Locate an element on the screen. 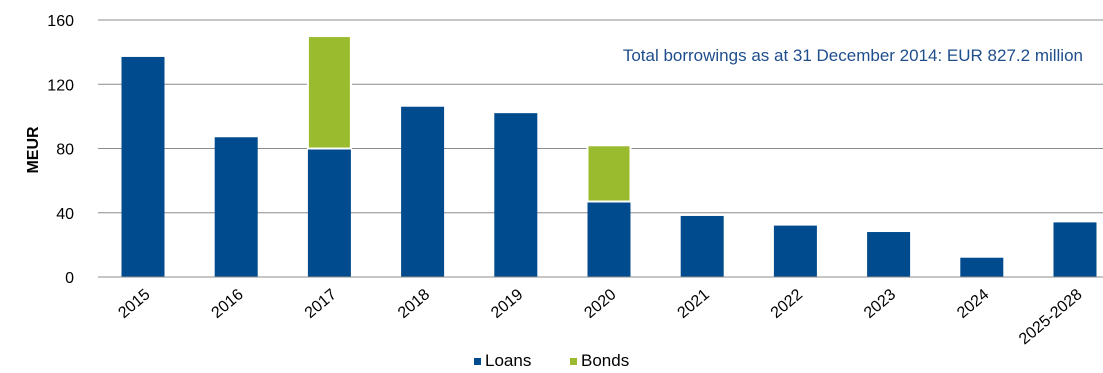  x-tick-label: 2021 is located at coordinates (694, 304).